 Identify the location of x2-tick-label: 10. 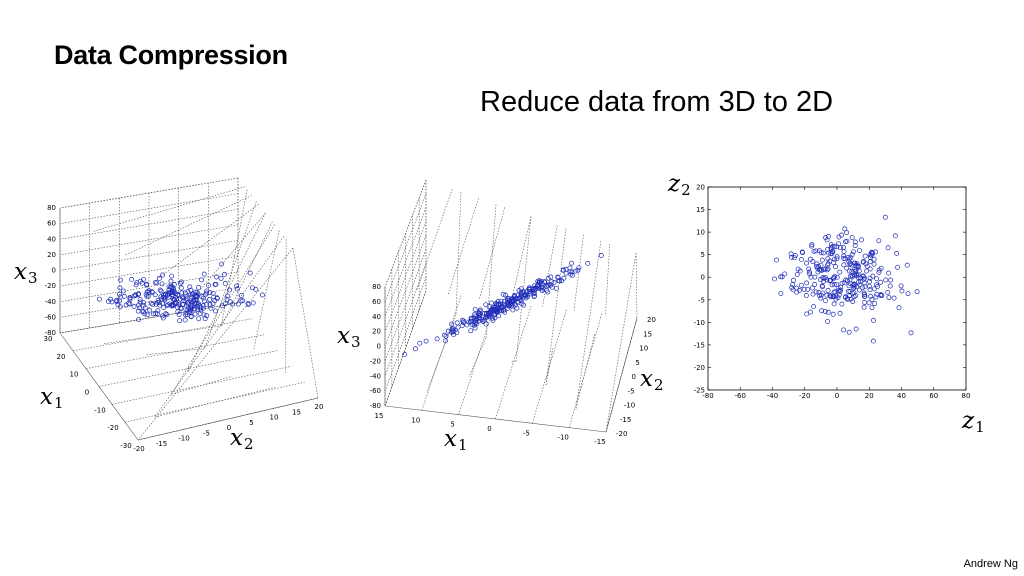
(274, 418).